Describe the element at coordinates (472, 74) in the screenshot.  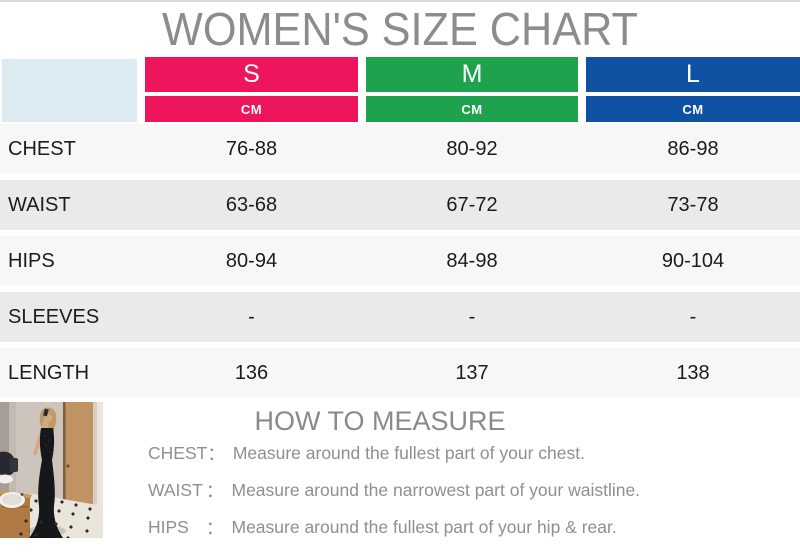
I see `size-header-m: M` at that location.